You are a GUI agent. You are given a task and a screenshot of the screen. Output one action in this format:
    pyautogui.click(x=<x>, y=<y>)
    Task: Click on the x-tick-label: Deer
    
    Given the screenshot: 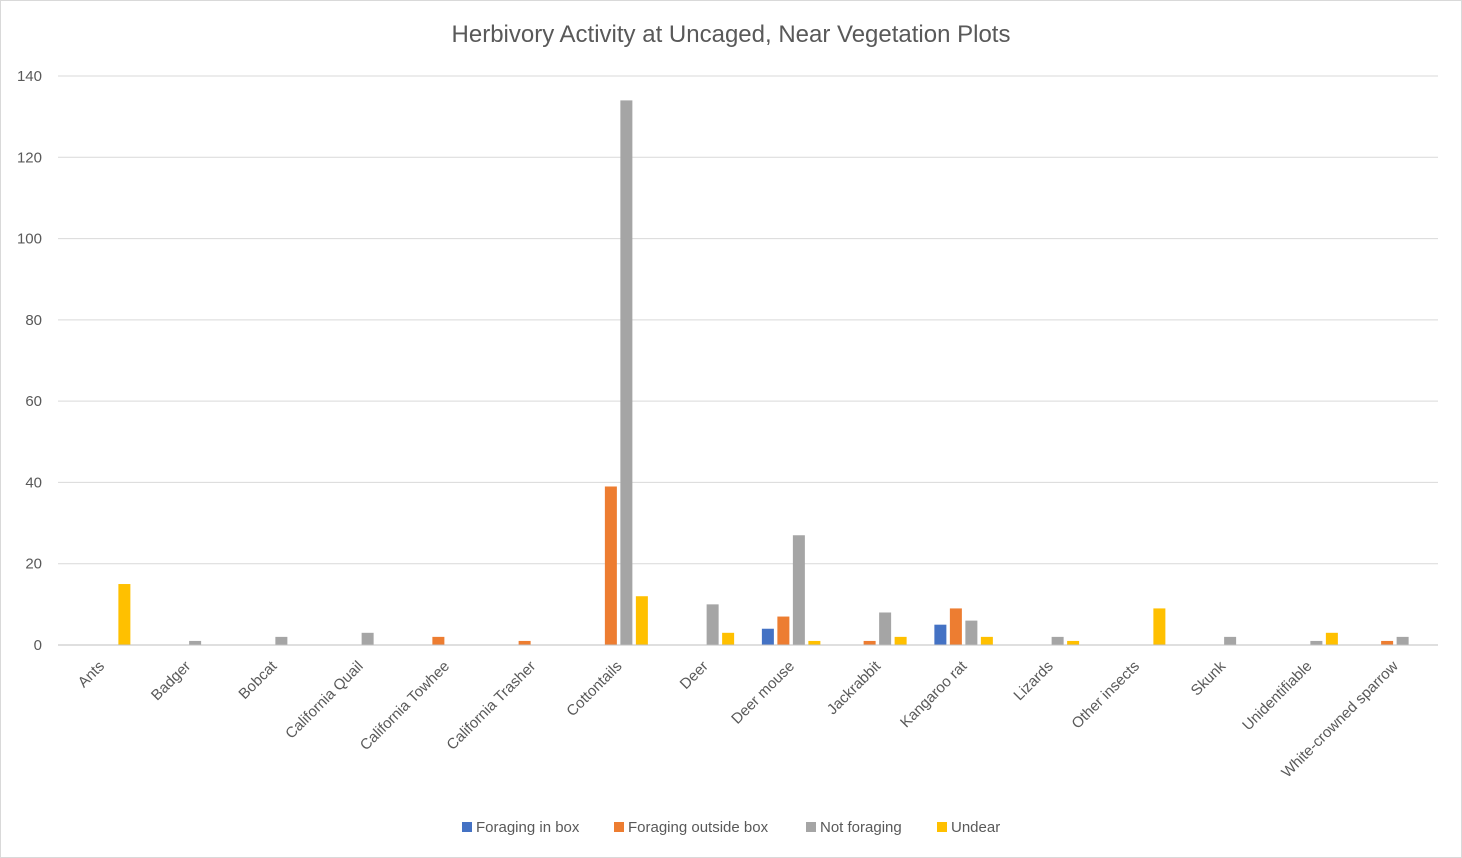 What is the action you would take?
    pyautogui.click(x=694, y=675)
    